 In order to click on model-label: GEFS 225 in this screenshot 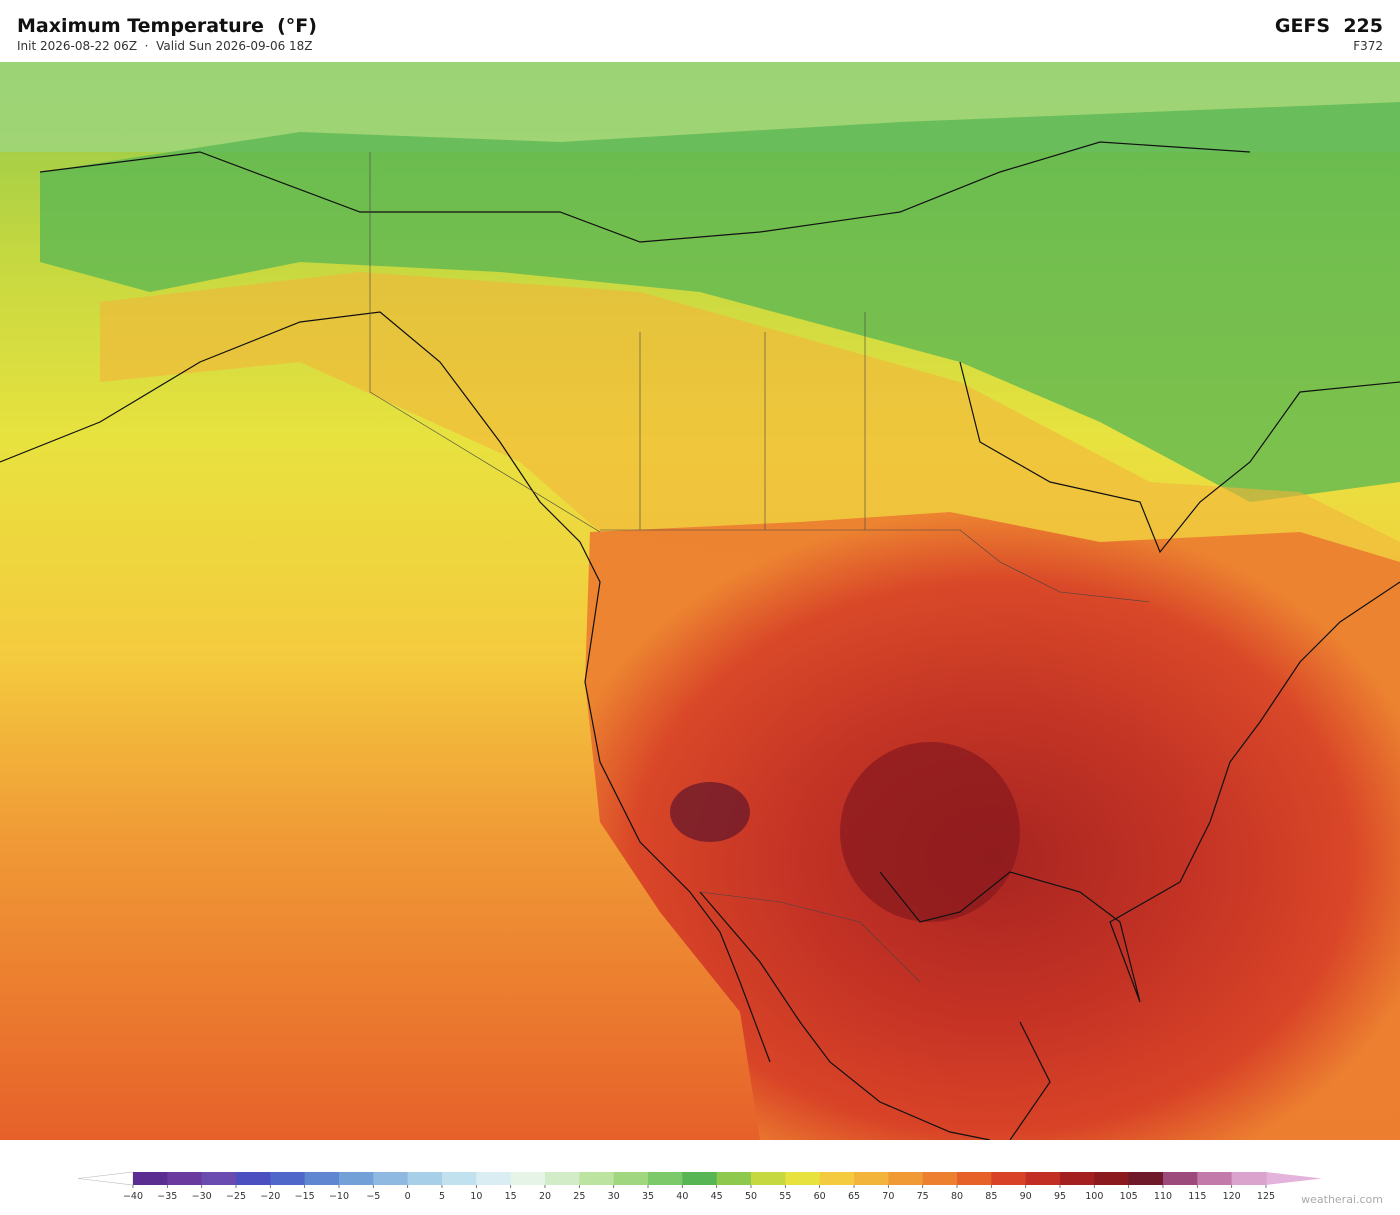, I will do `click(1328, 26)`.